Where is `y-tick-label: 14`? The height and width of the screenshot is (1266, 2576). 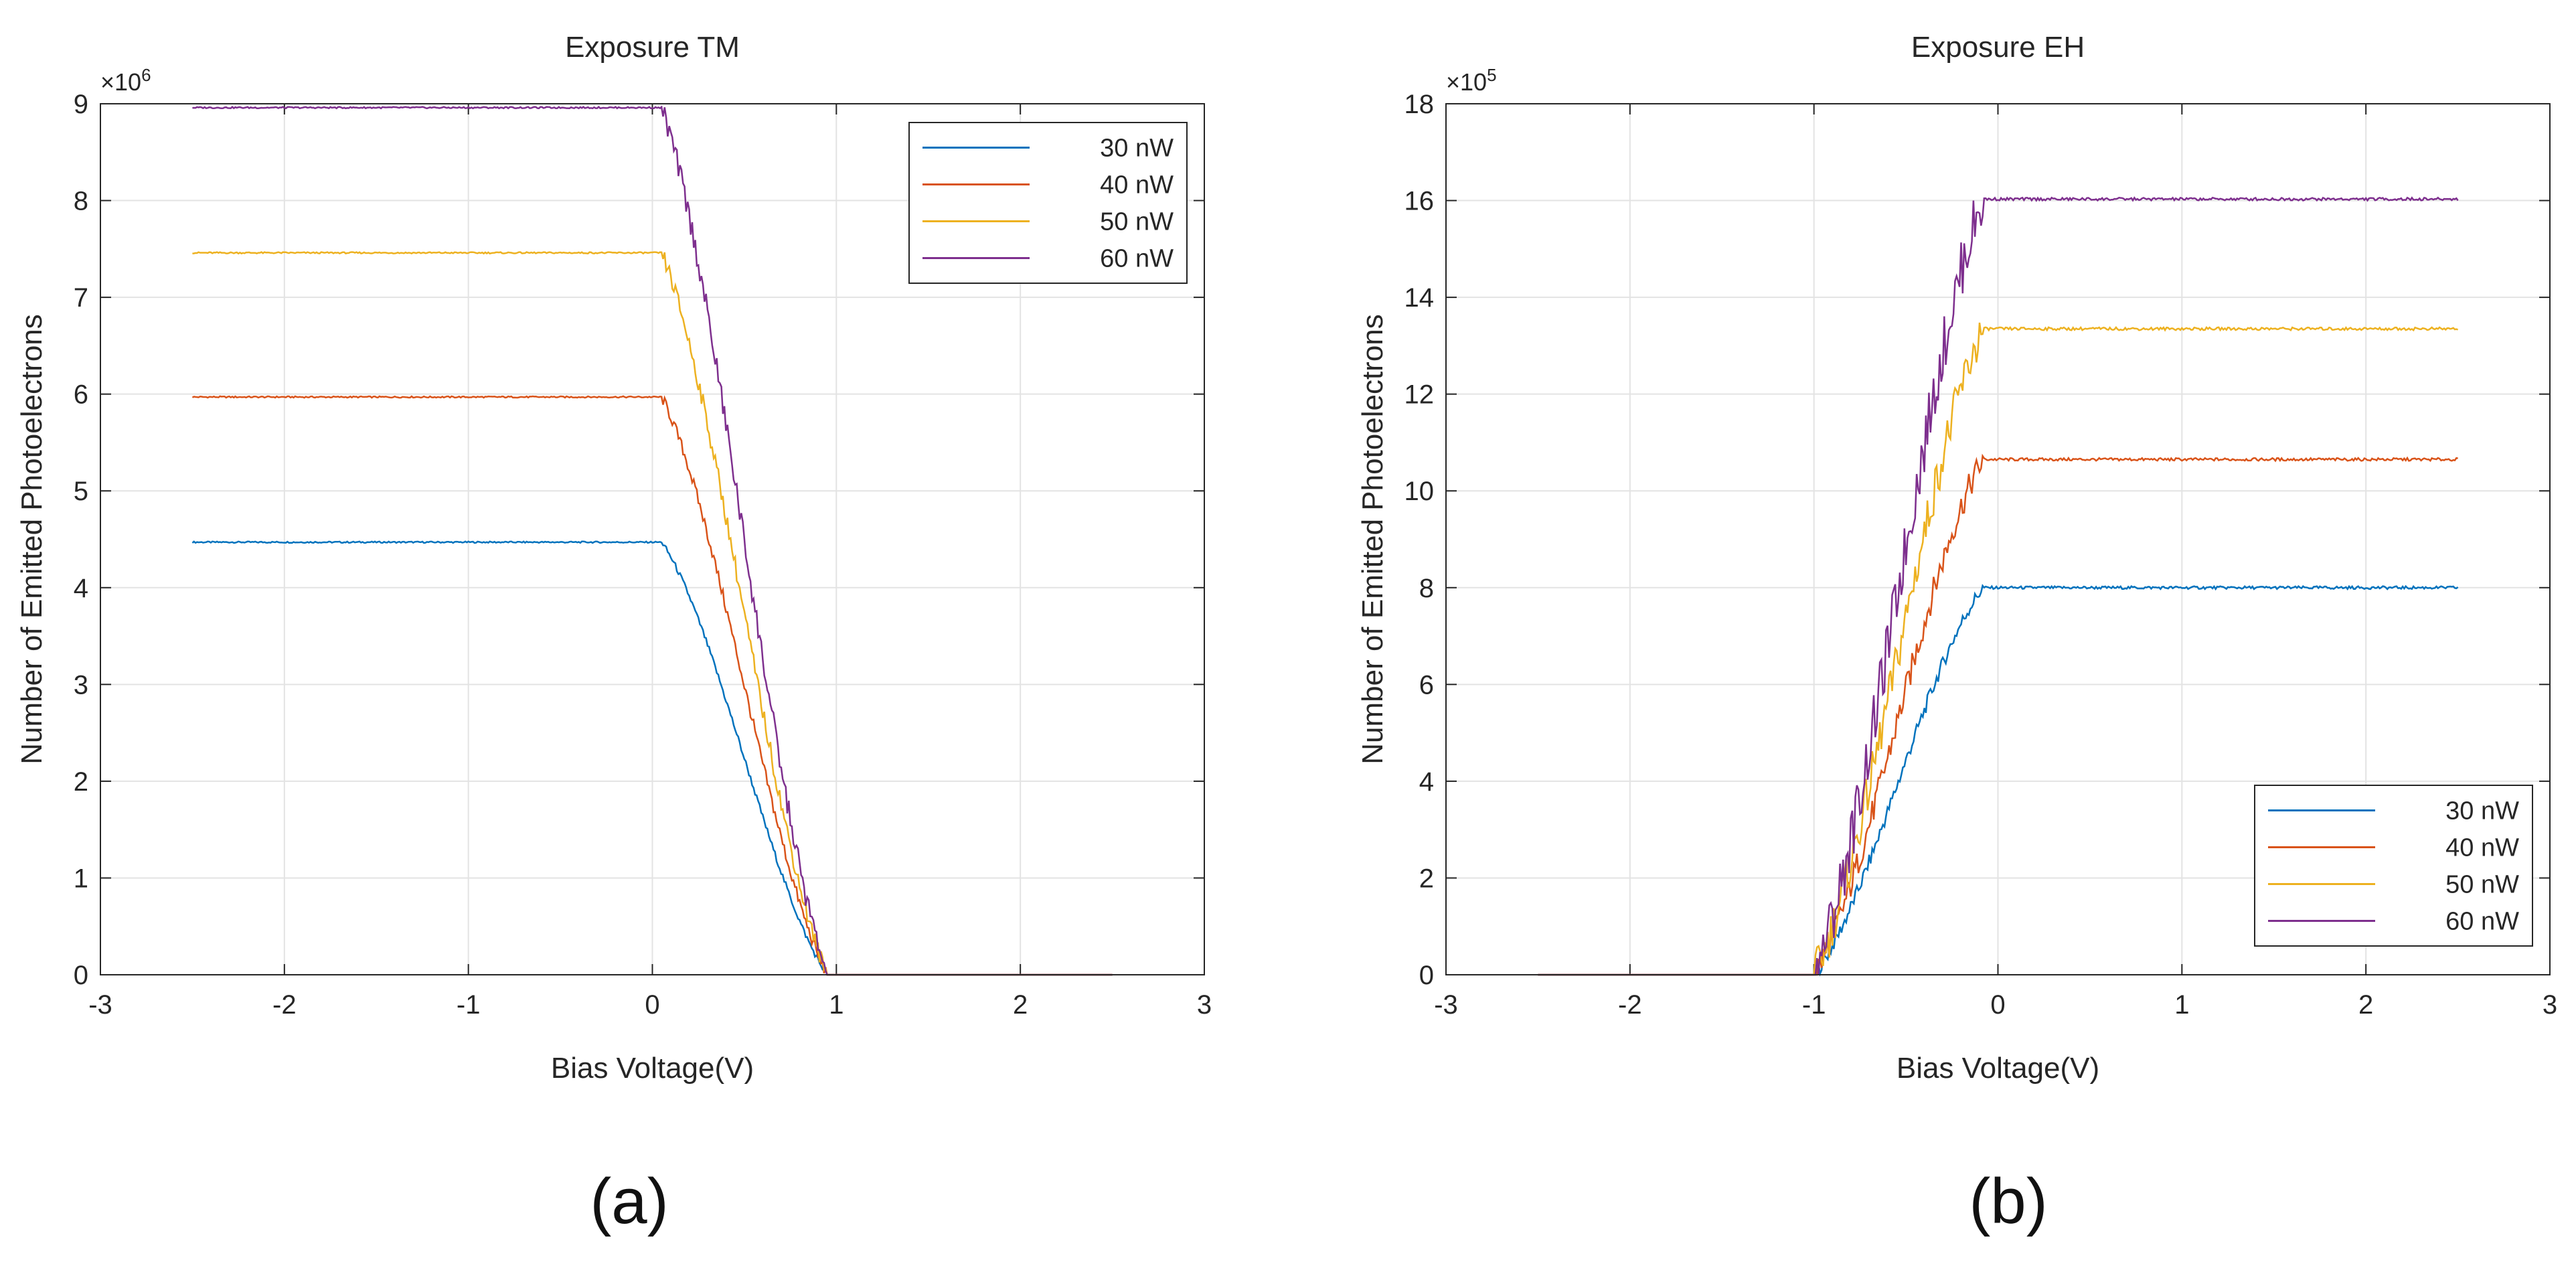
y-tick-label: 14 is located at coordinates (1419, 298).